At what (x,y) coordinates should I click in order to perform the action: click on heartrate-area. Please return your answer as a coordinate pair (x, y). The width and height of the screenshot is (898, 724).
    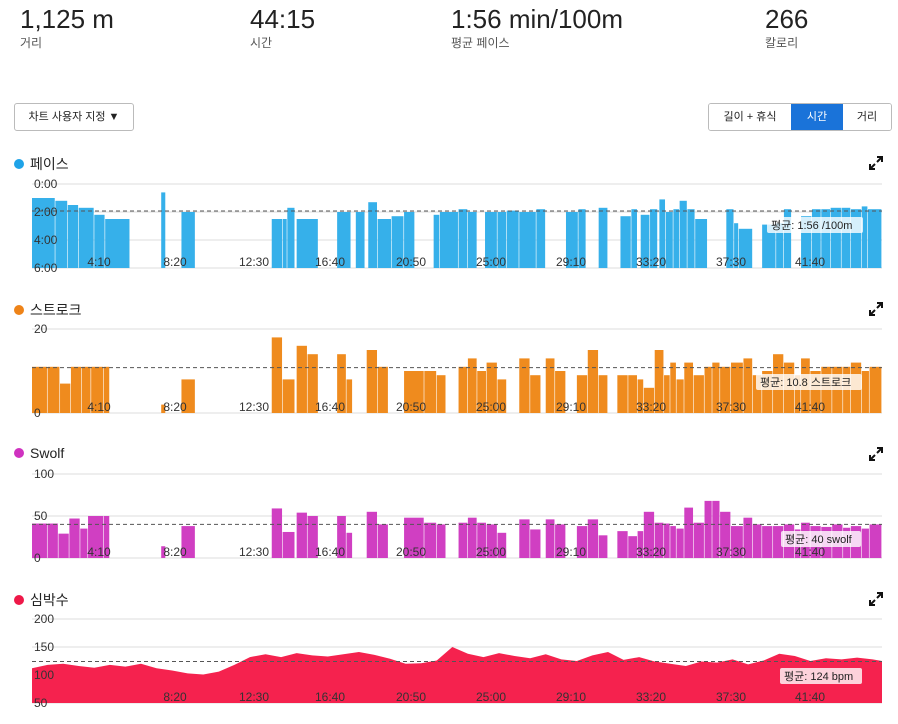
    Looking at the image, I should click on (457, 675).